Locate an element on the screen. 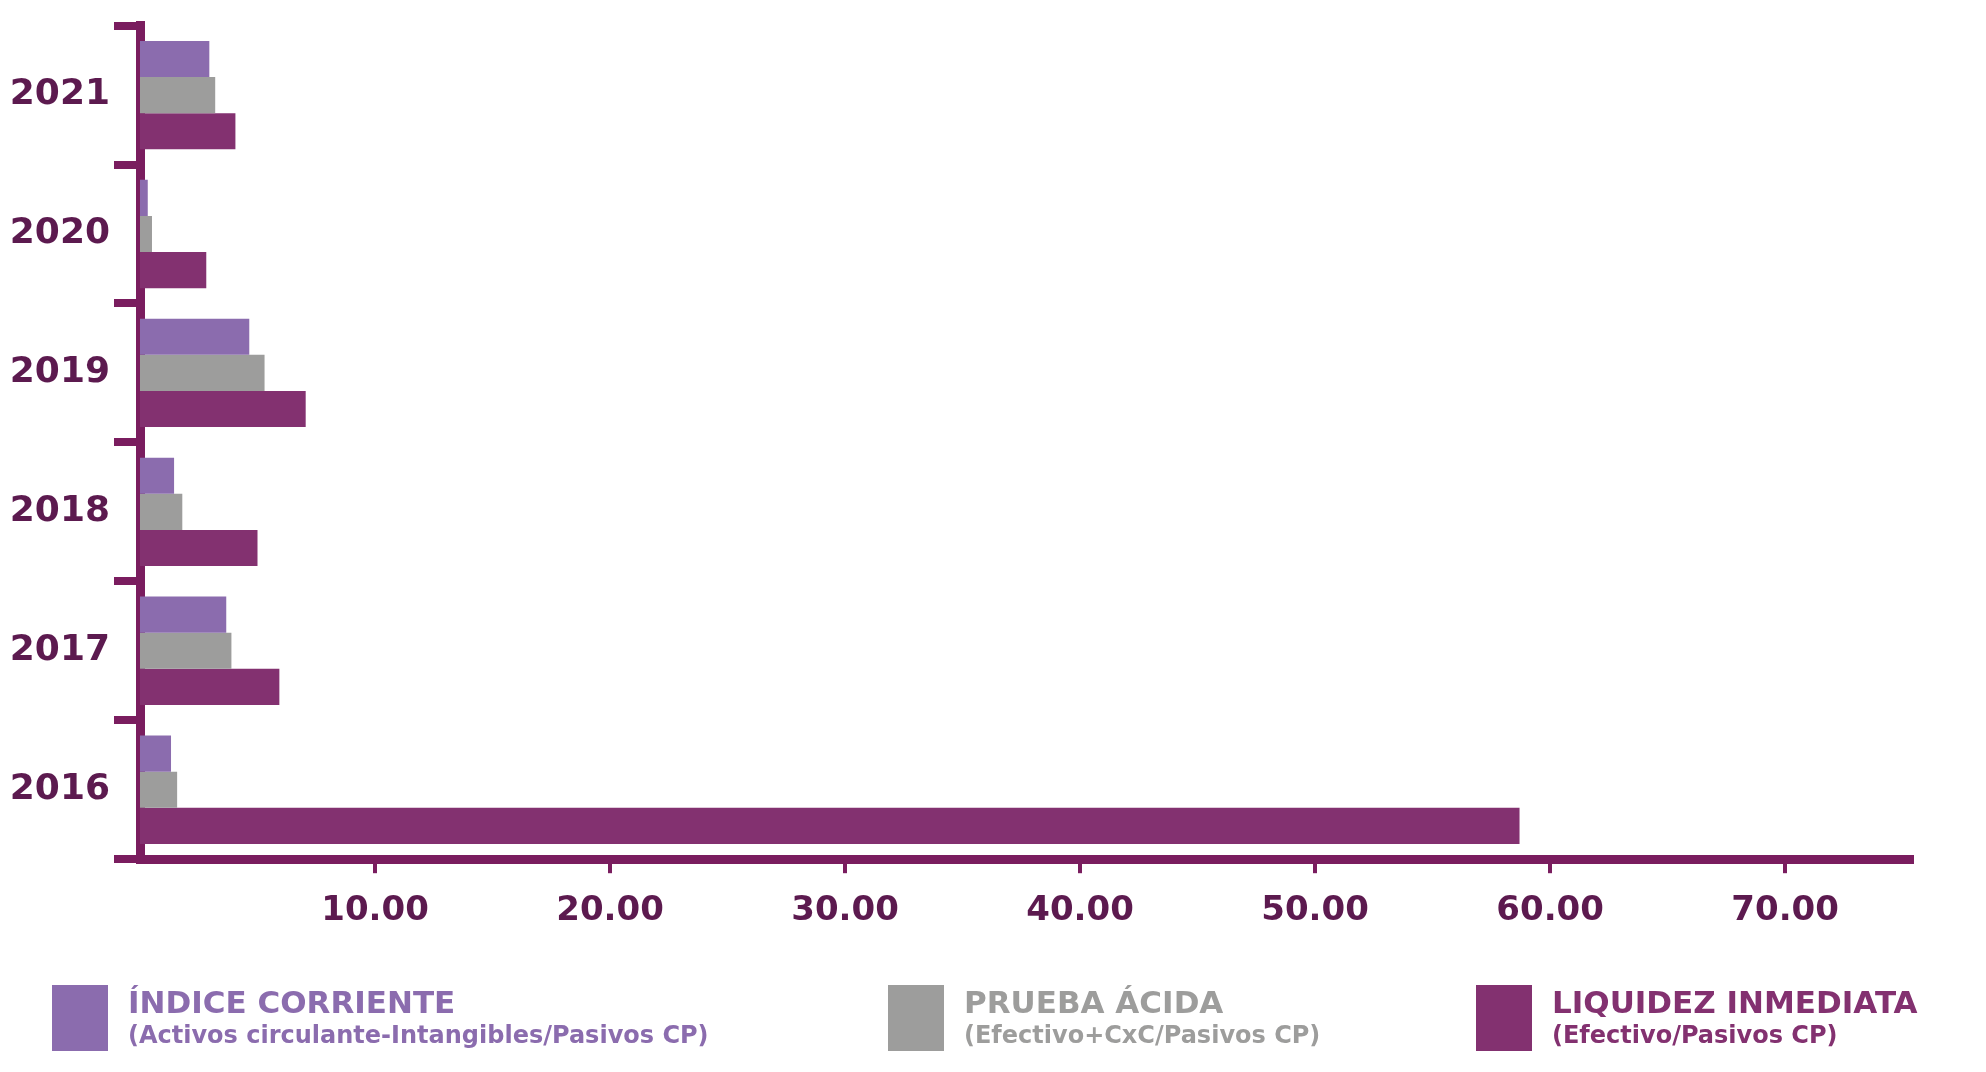  x-tick-label: 10.00 is located at coordinates (375, 908).